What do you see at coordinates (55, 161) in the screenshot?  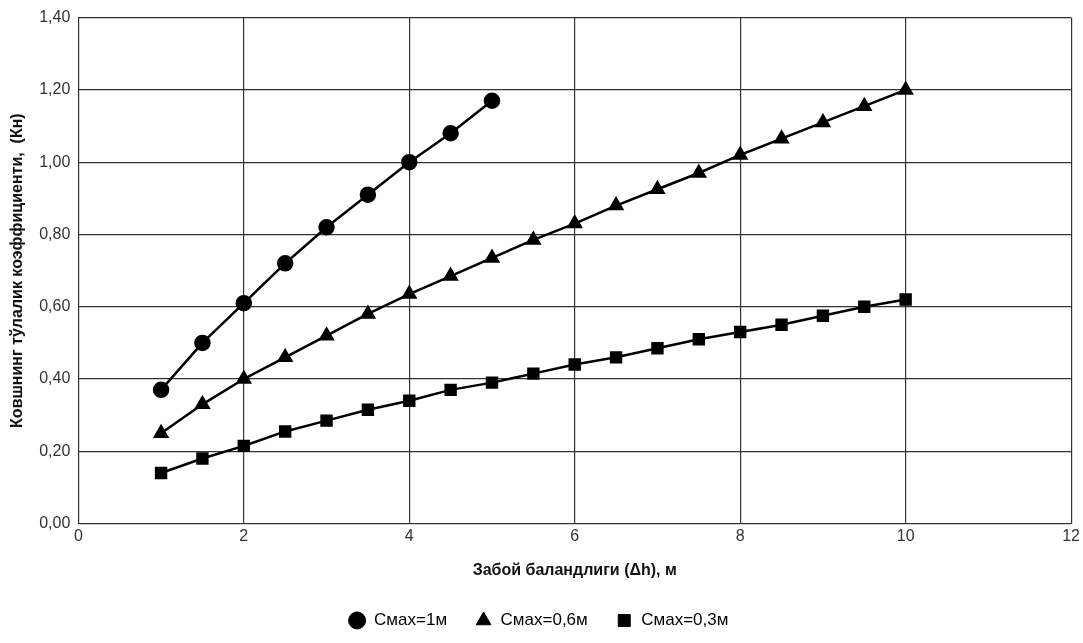 I see `y-tick-label: 1,00` at bounding box center [55, 161].